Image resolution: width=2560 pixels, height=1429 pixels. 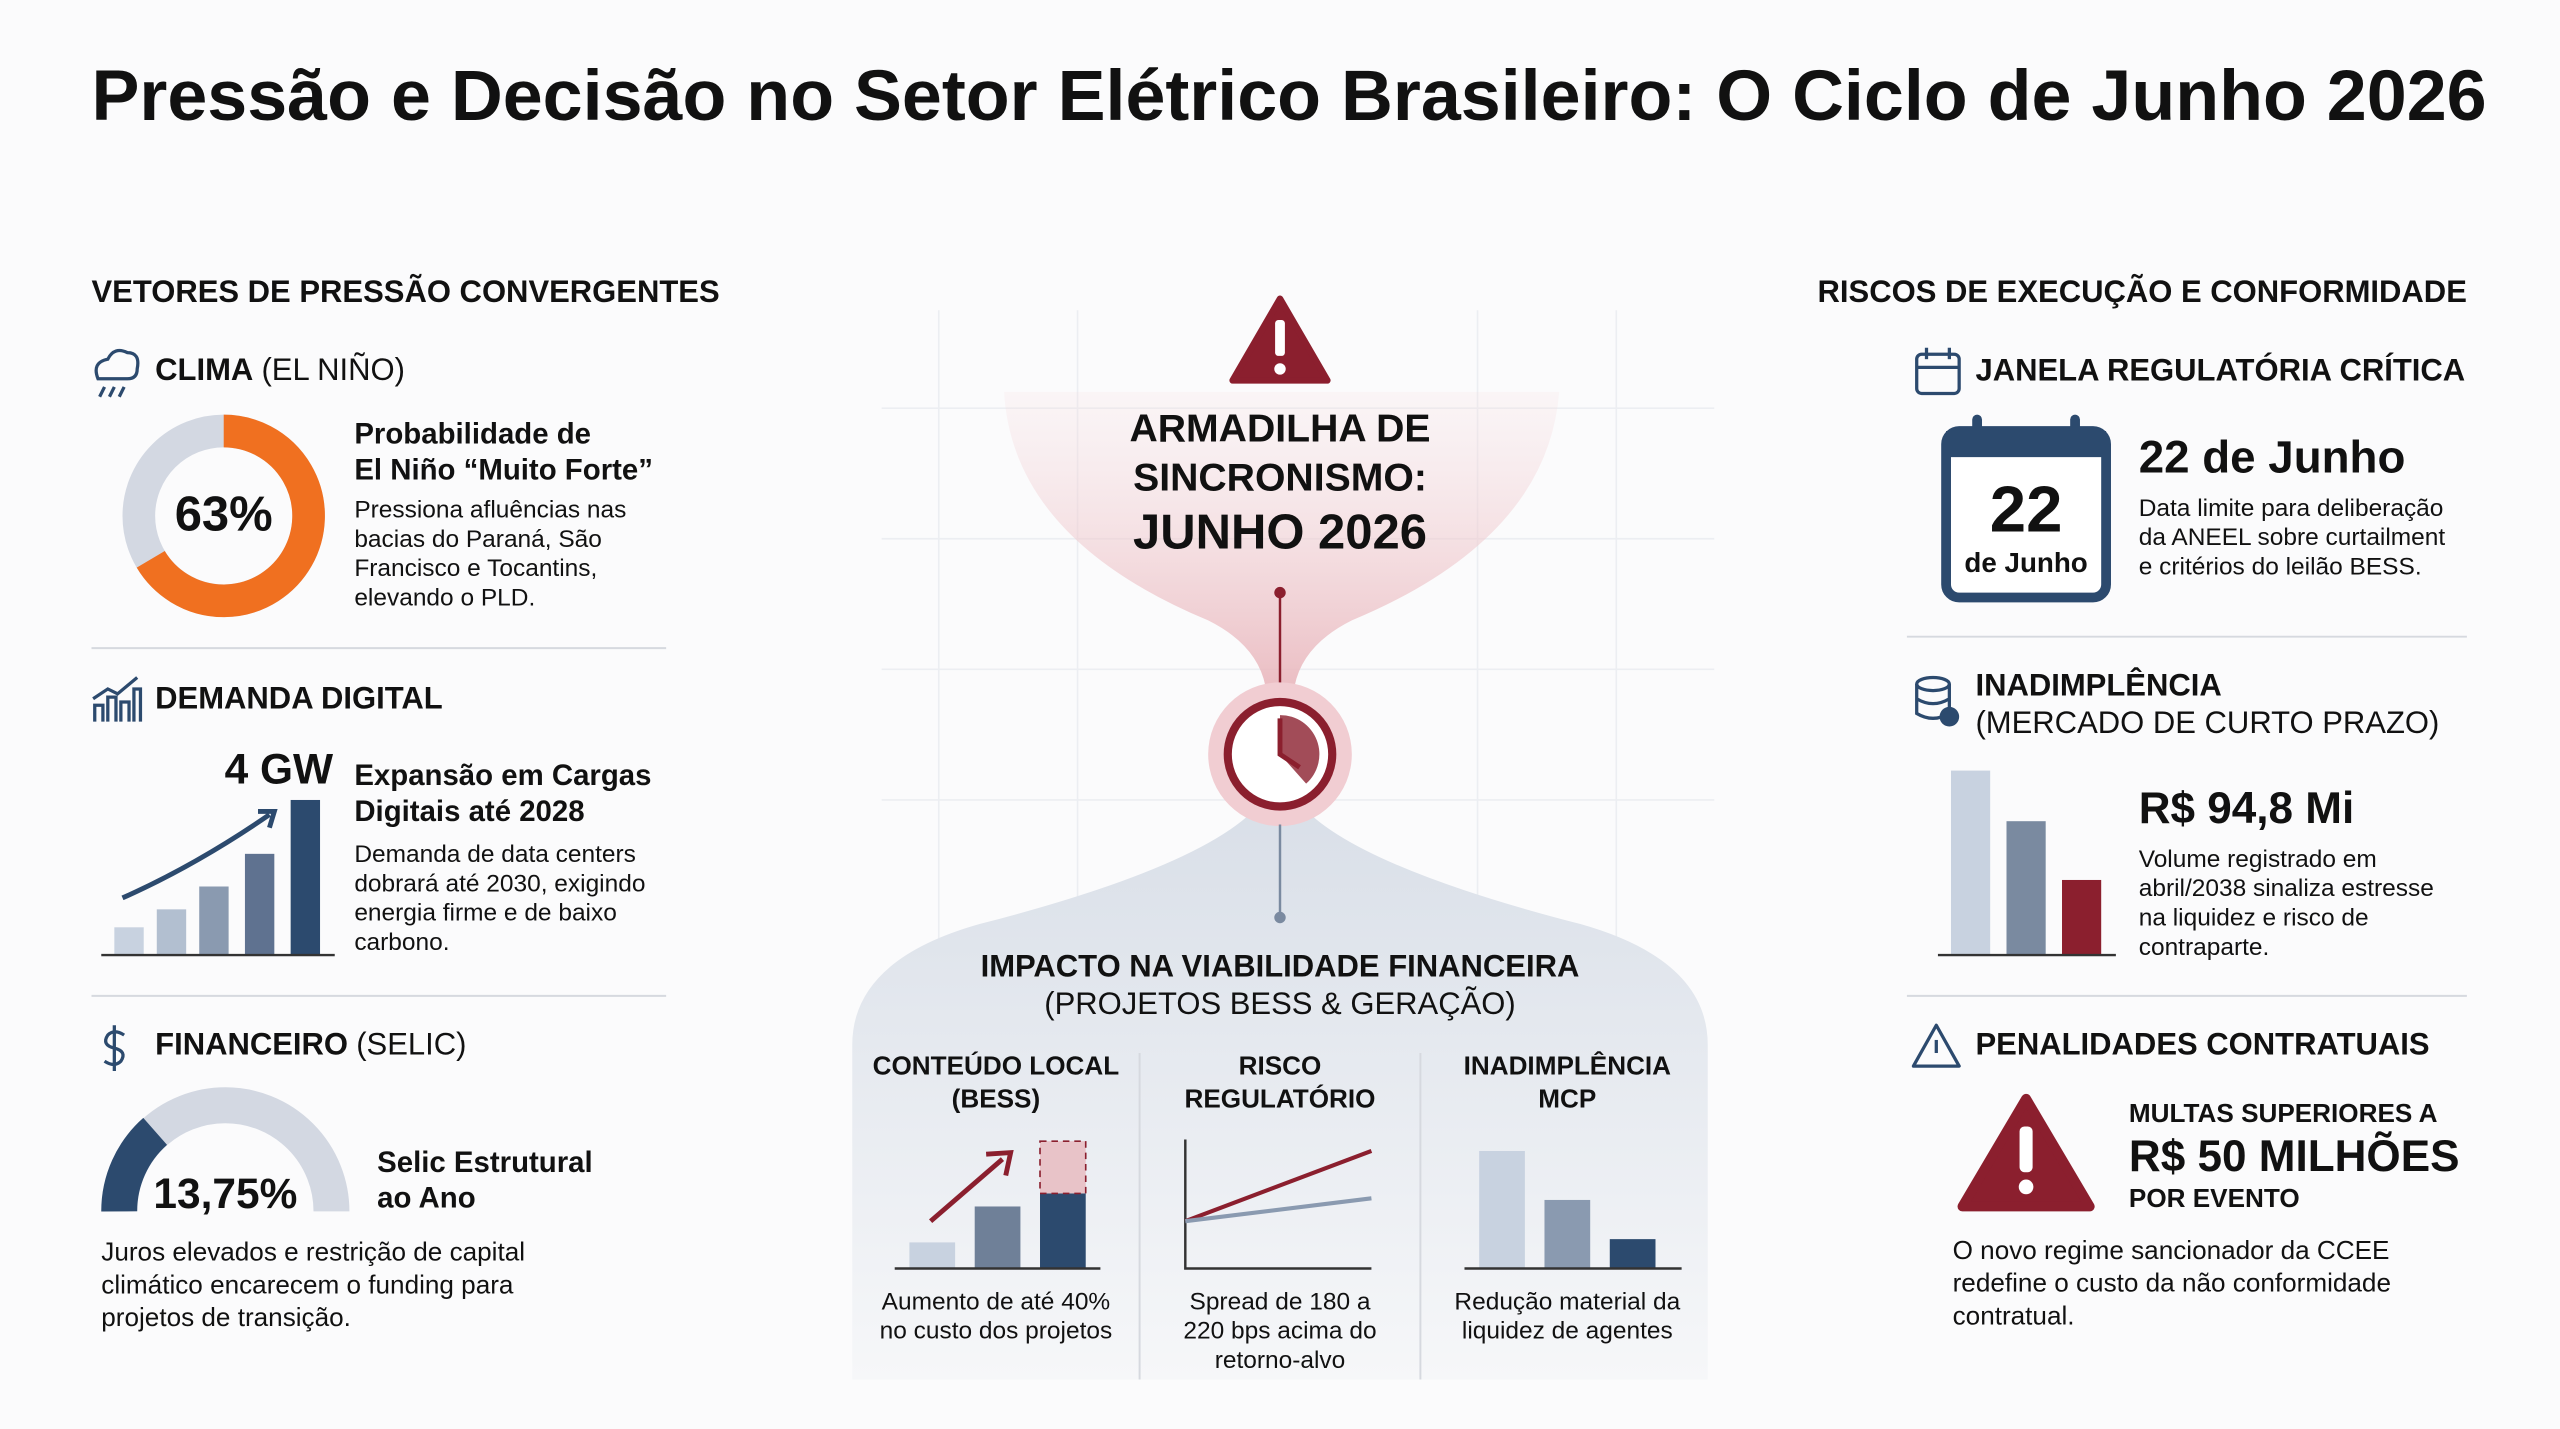 I want to click on penalidades-post: POR EVENTO, so click(x=2214, y=1198).